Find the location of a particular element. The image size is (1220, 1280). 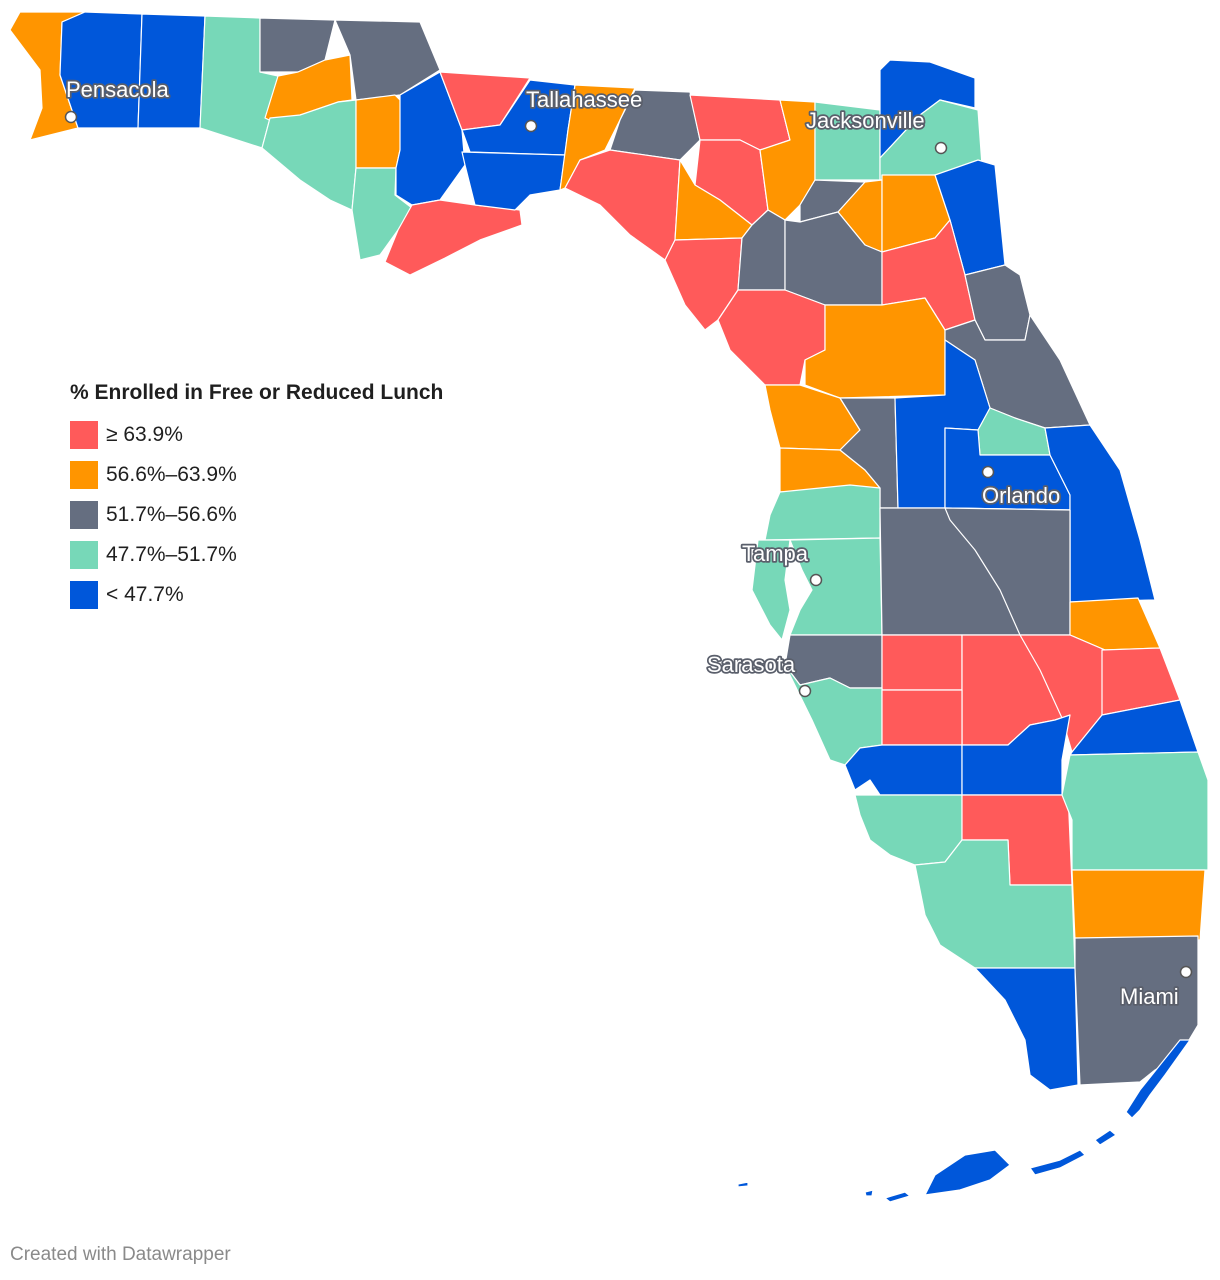

county-pasco is located at coordinates (822, 512).